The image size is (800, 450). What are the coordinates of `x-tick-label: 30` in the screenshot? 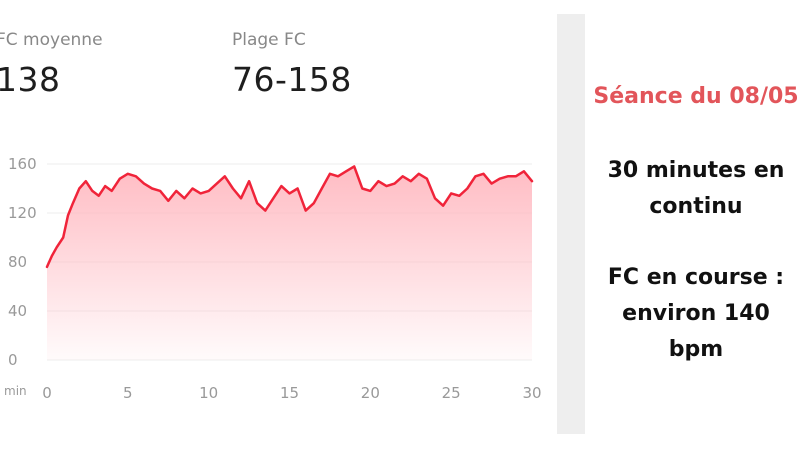 It's located at (531, 393).